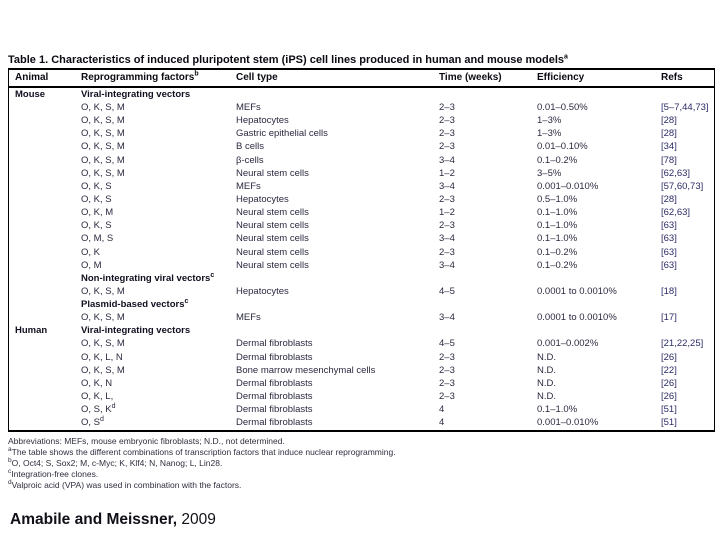  Describe the element at coordinates (92, 422) in the screenshot. I see `cell-reprogramming-factors: O, Sd` at that location.